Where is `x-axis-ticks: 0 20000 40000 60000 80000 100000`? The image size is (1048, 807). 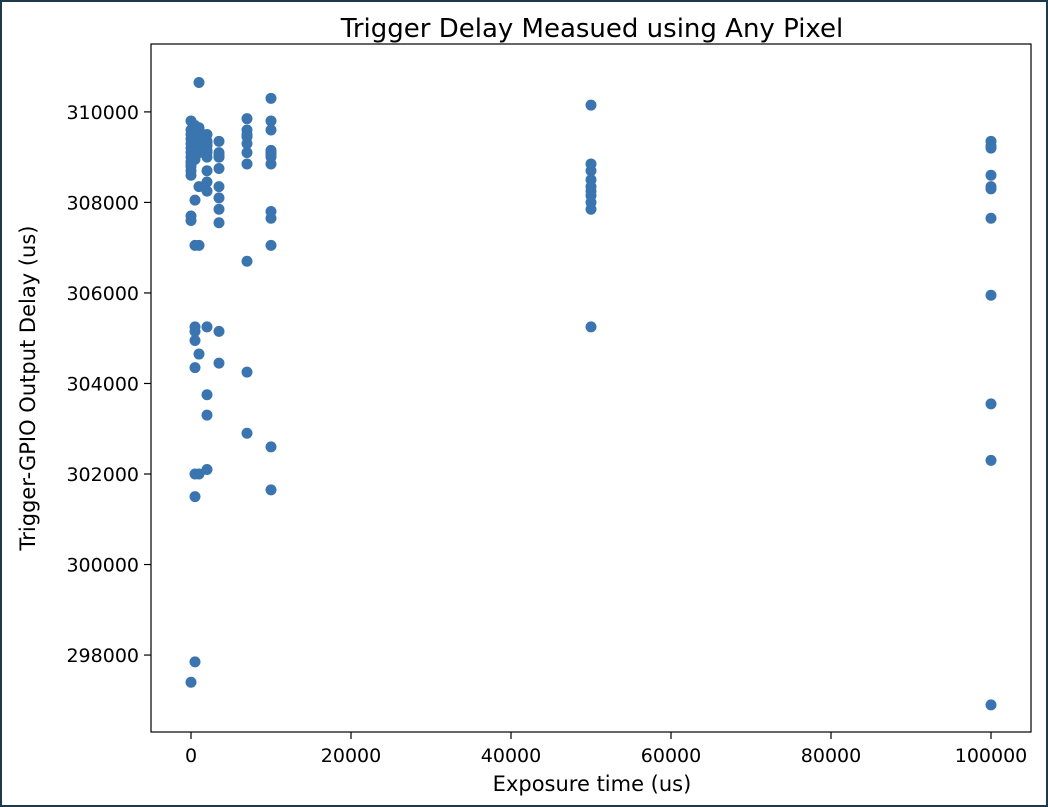 x-axis-ticks: 0 20000 40000 60000 80000 100000 is located at coordinates (606, 749).